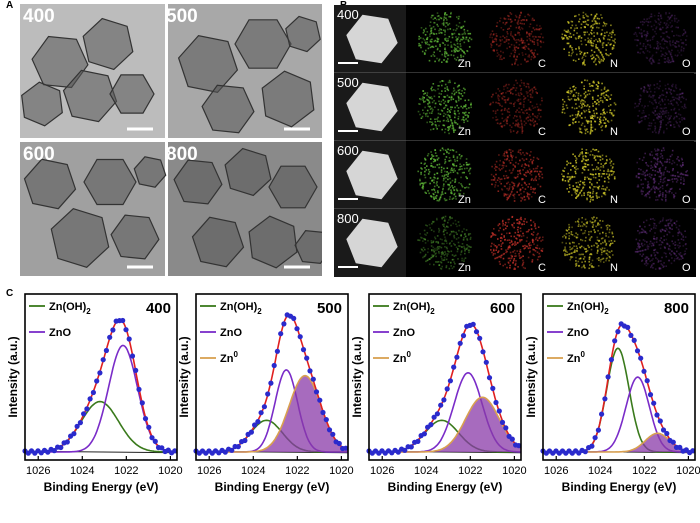  I want to click on eds-map-600-O, so click(658, 175).